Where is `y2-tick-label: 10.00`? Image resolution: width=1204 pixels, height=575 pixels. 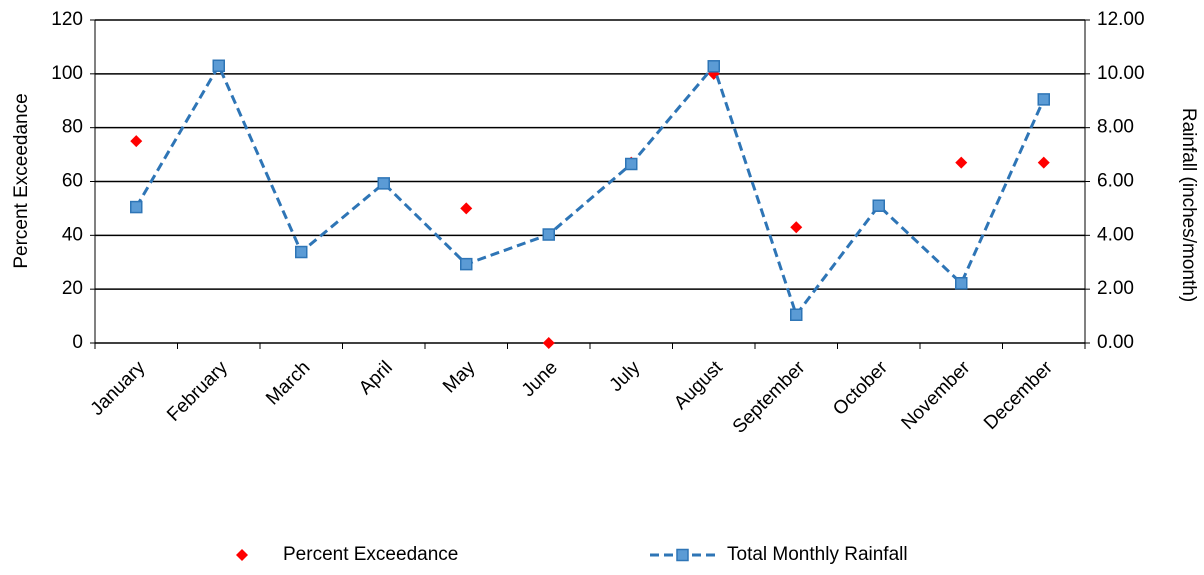
y2-tick-label: 10.00 is located at coordinates (1121, 73).